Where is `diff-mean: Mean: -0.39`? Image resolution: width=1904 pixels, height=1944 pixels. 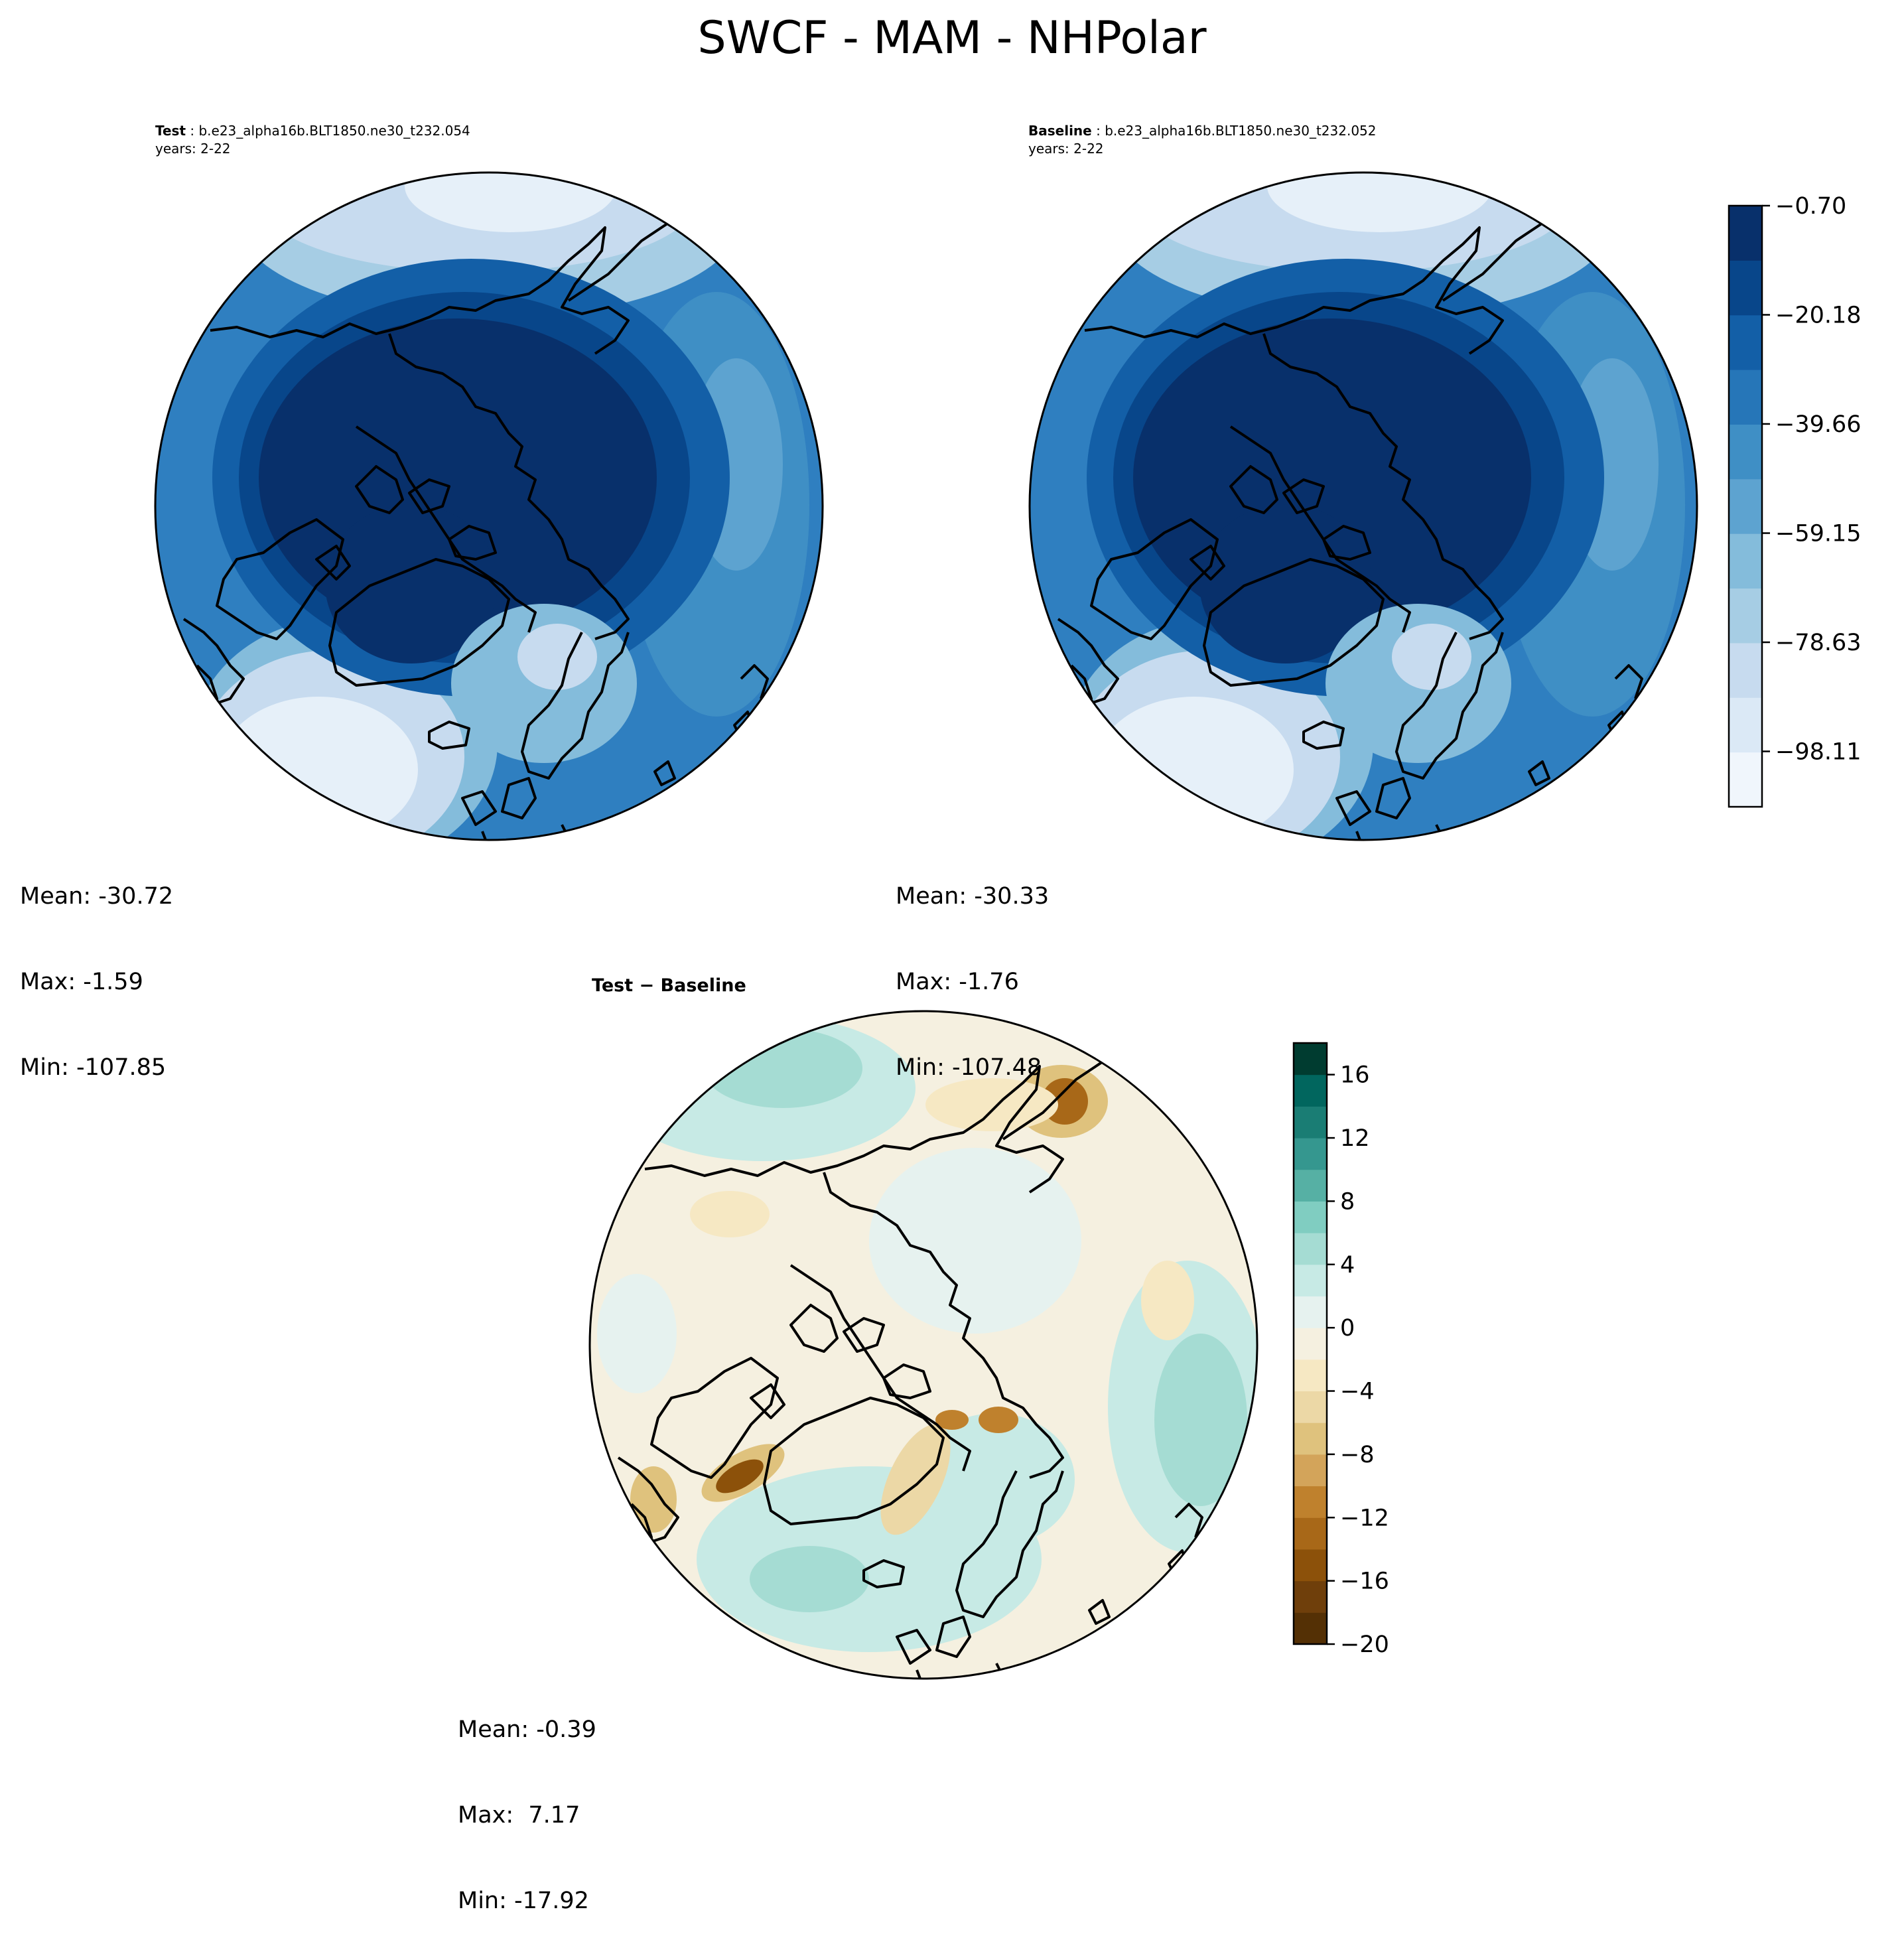
diff-mean: Mean: -0.39 is located at coordinates (527, 1730).